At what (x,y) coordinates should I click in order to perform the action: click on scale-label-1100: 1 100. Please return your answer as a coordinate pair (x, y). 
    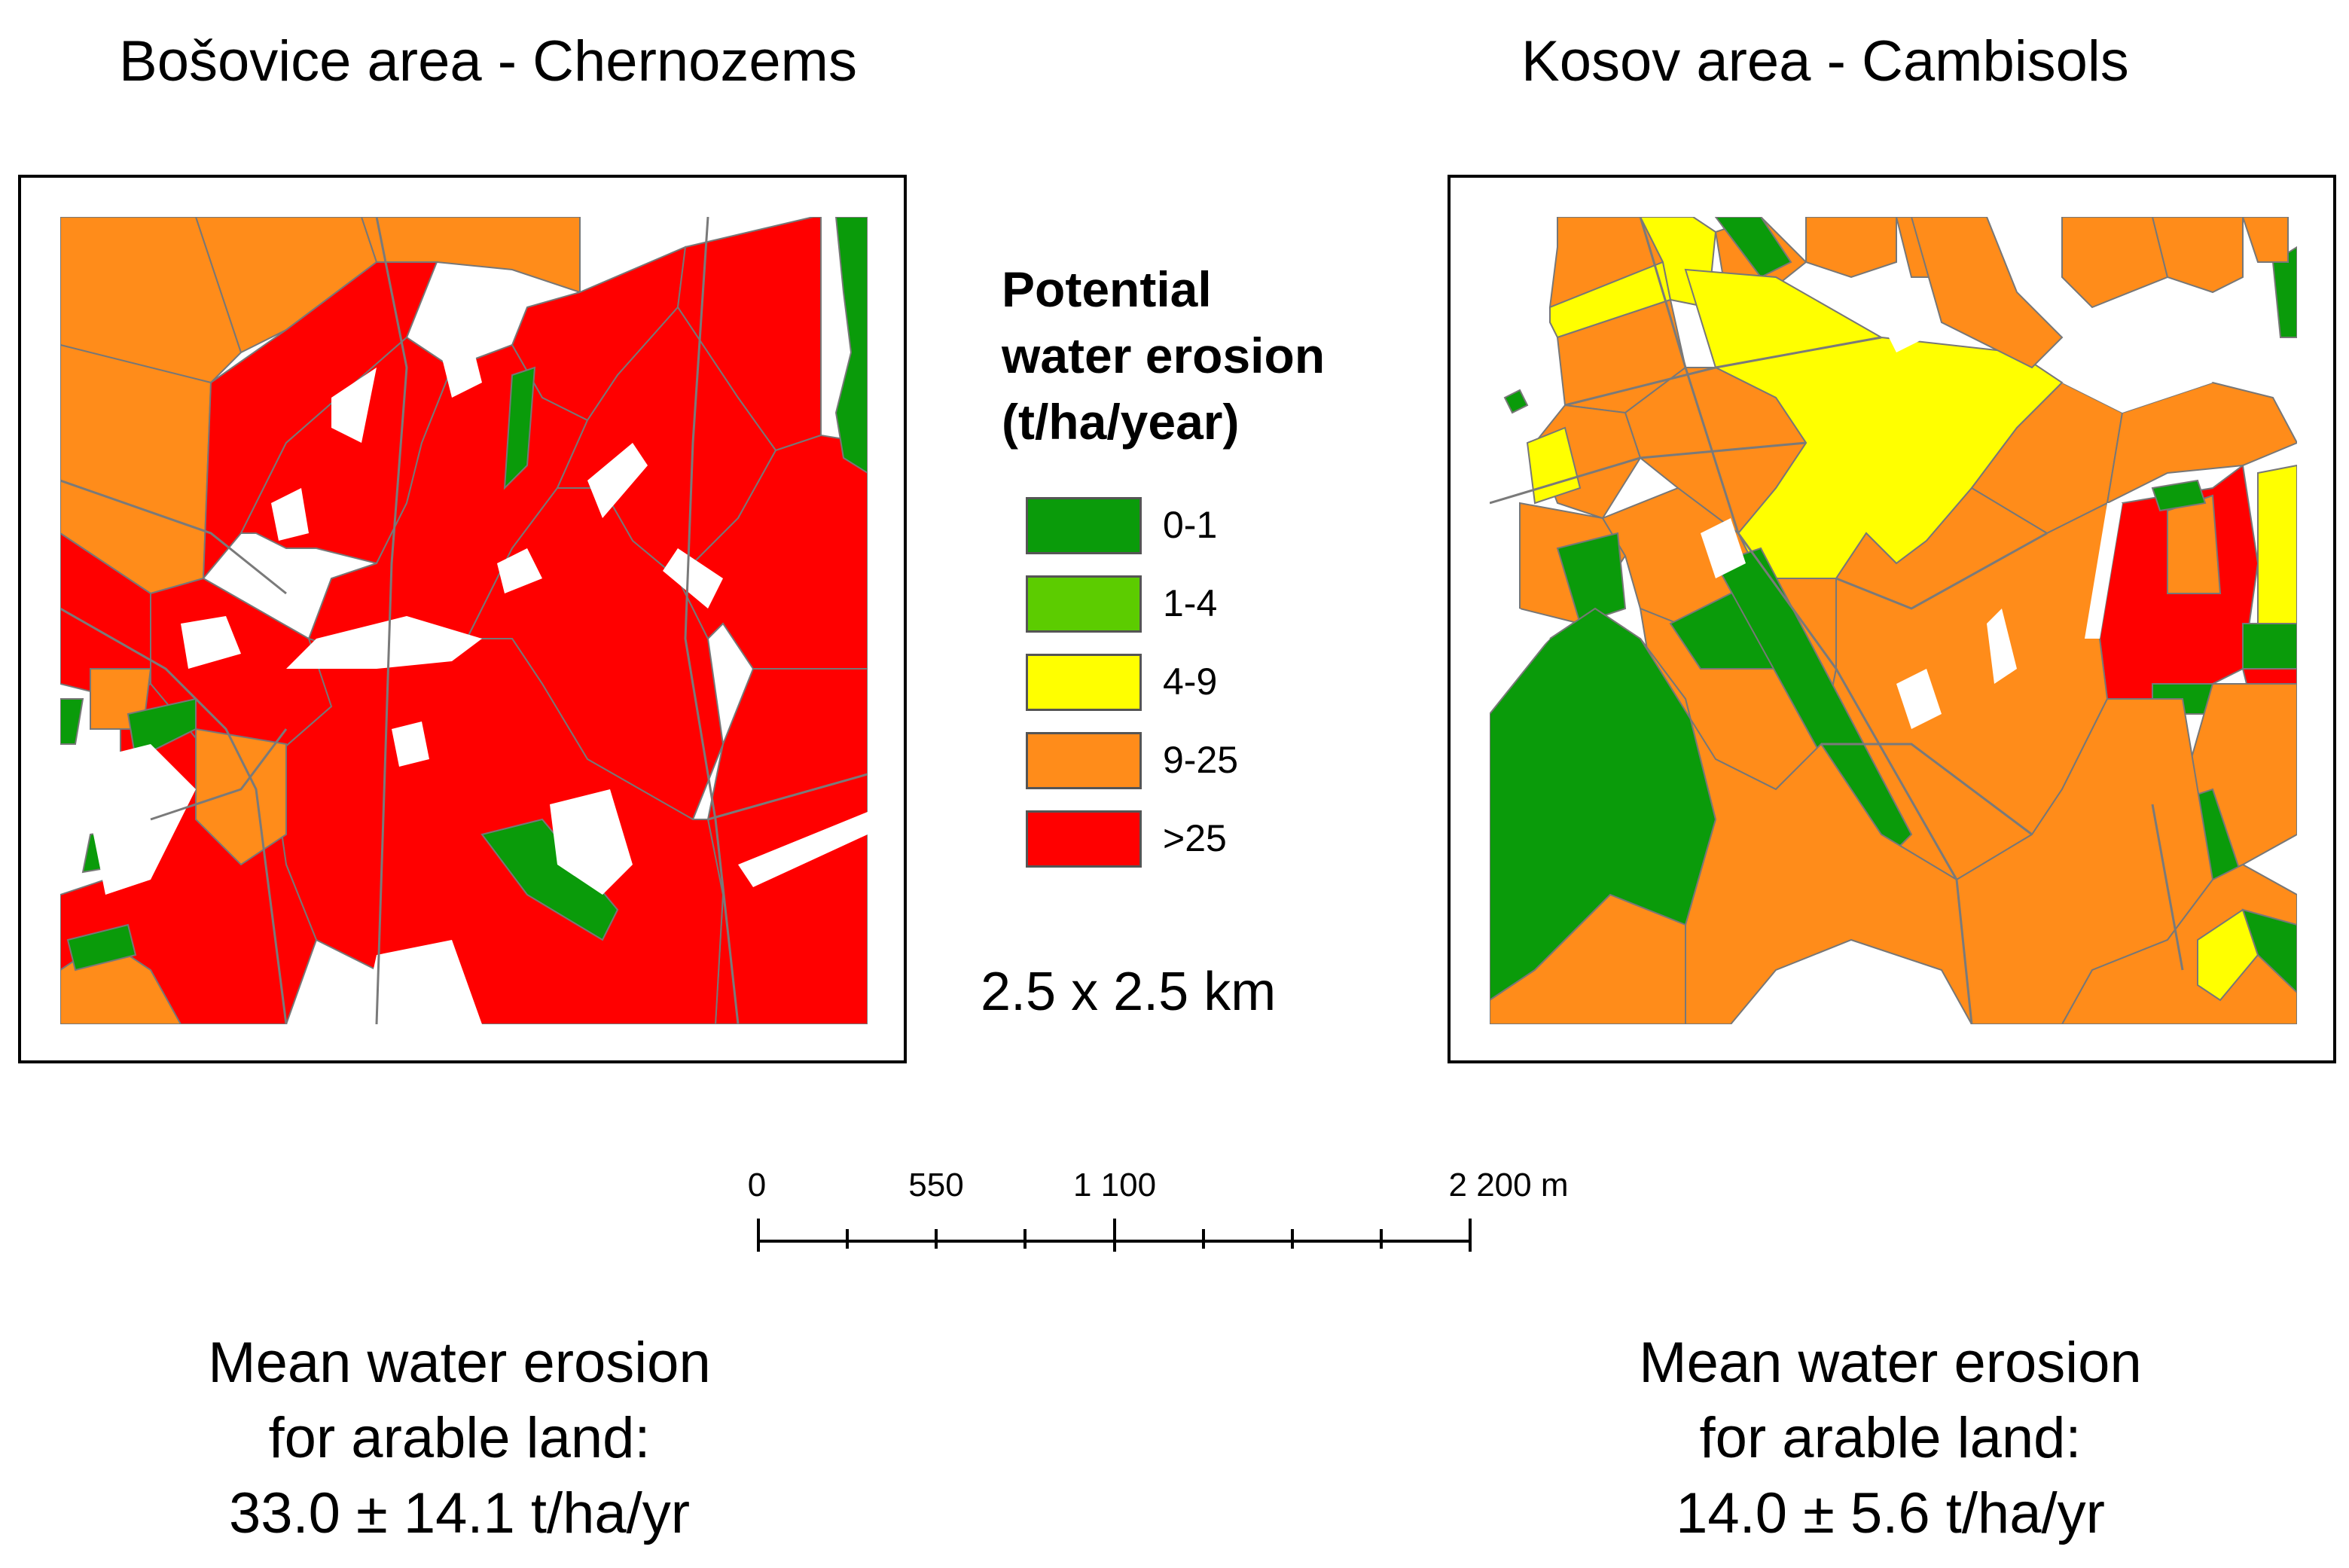
    Looking at the image, I should click on (1114, 1185).